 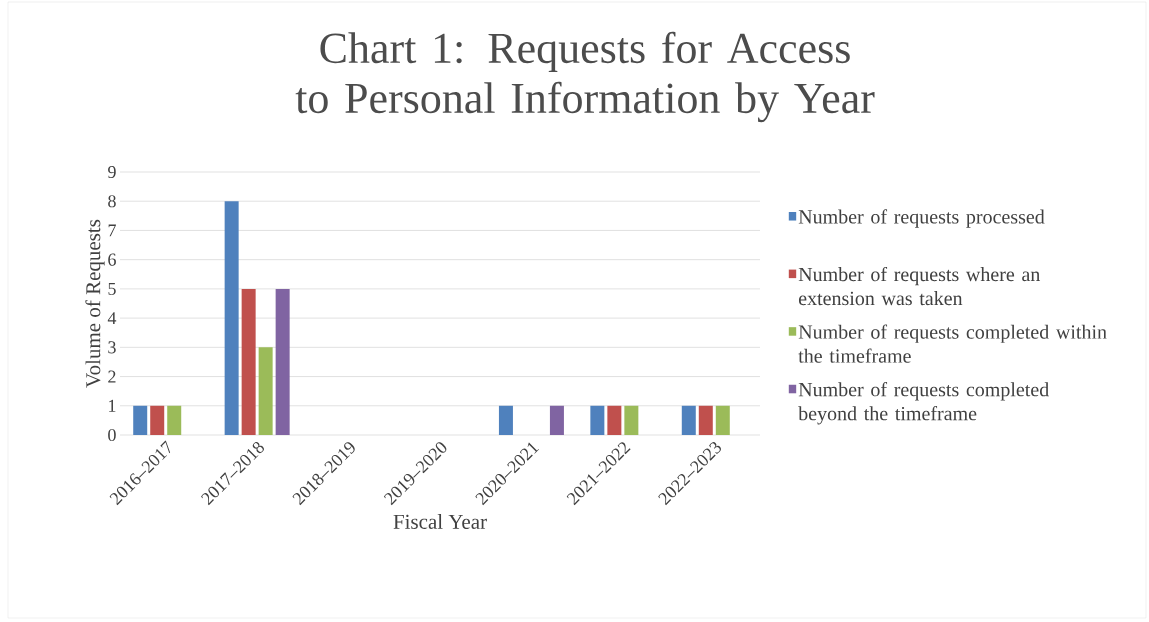 What do you see at coordinates (112, 405) in the screenshot?
I see `y-tick-label: 1` at bounding box center [112, 405].